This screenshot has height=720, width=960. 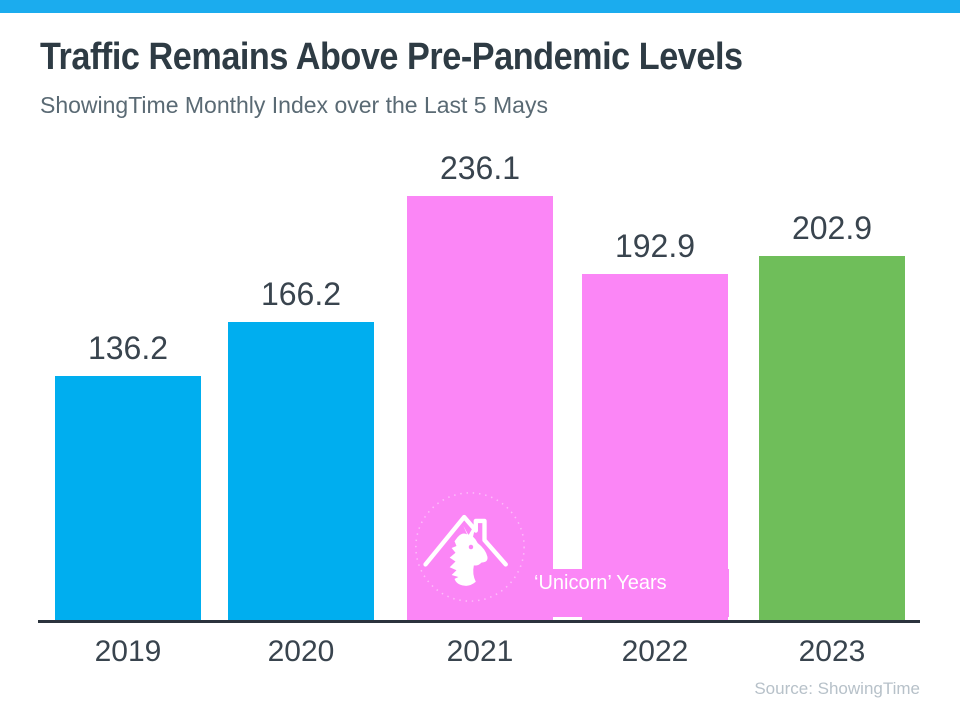 I want to click on logo-circle, so click(x=470, y=547).